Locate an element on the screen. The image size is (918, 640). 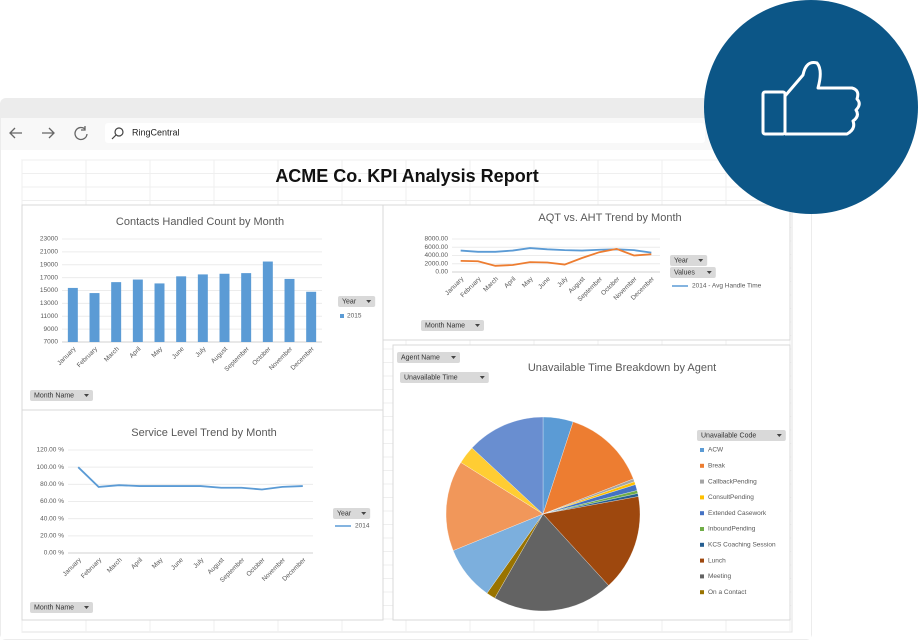
legend-label: 2015 is located at coordinates (354, 316).